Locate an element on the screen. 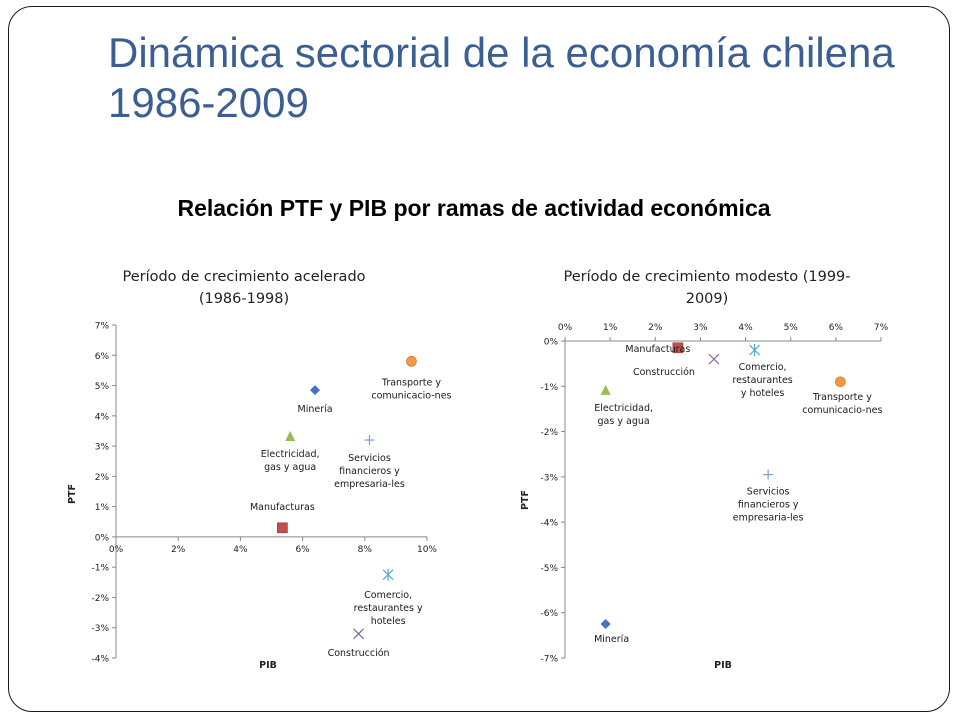  chart-2-data-label-comercio-restaurantes-y-hoteles: Comercio, restaurantes y hoteles is located at coordinates (762, 380).